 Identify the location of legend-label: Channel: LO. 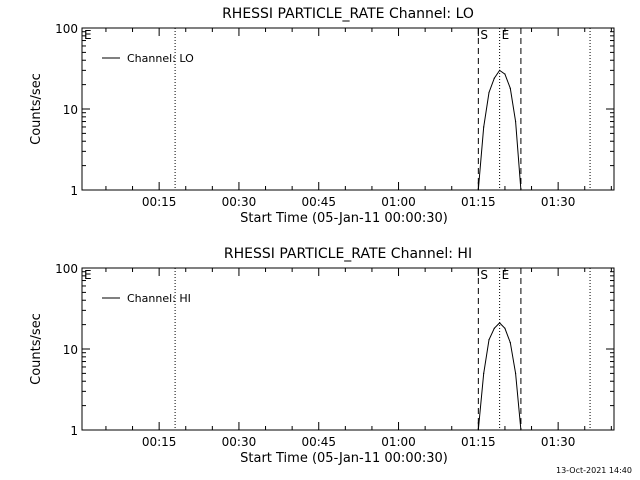
(160, 58).